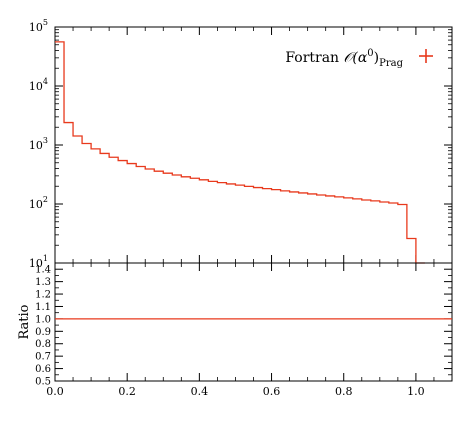 The image size is (467, 421). What do you see at coordinates (416, 391) in the screenshot?
I see `xtick-label: 1.0` at bounding box center [416, 391].